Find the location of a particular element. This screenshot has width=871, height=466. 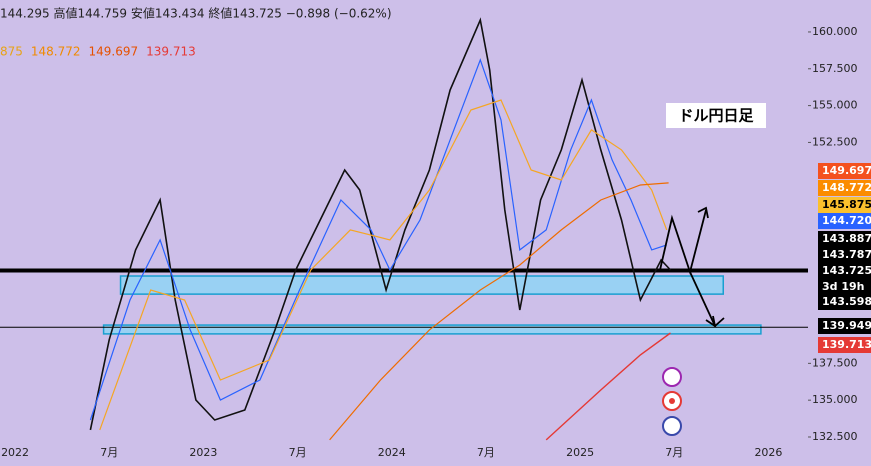

annotation-box is located at coordinates (716, 115).